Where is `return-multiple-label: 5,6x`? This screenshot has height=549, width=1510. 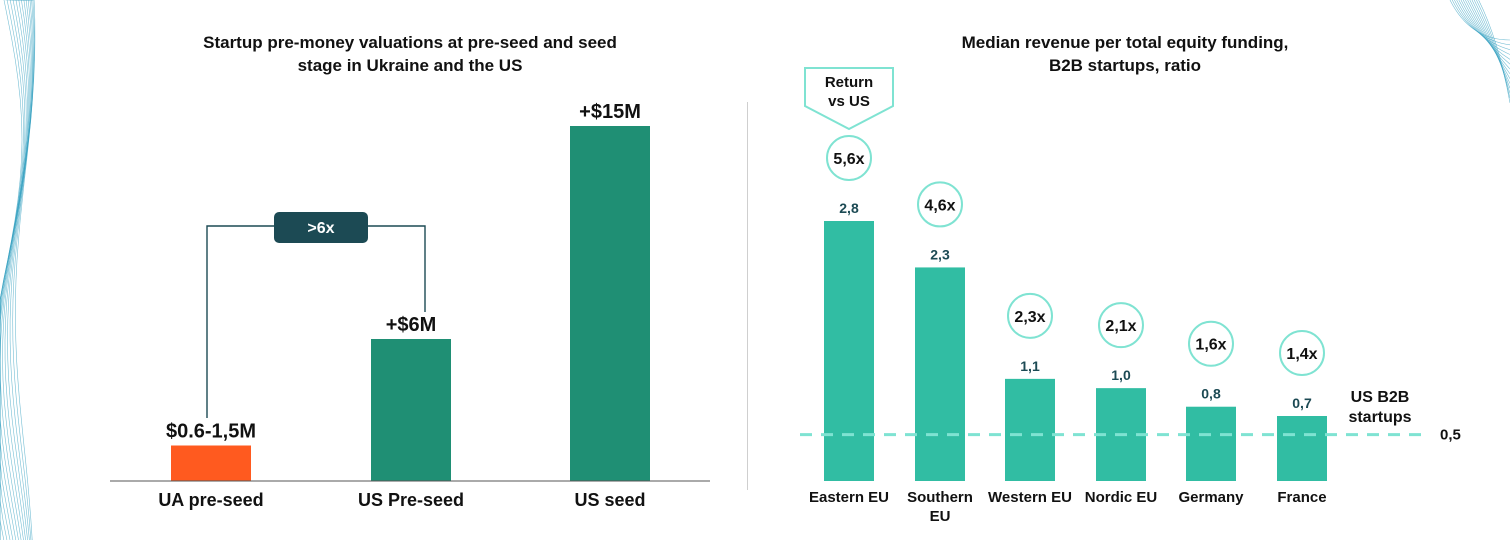
return-multiple-label: 5,6x is located at coordinates (848, 159).